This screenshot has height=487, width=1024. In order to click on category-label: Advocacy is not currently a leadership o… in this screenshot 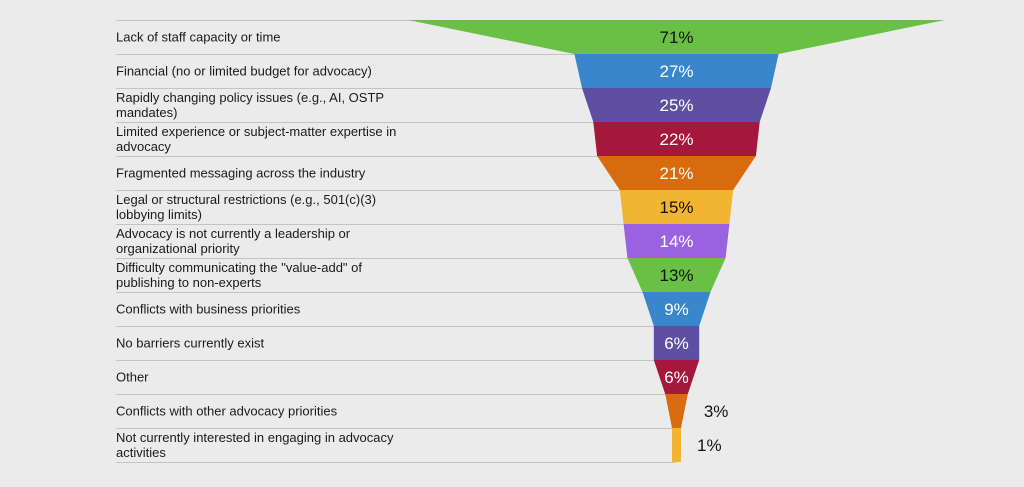, I will do `click(233, 233)`.